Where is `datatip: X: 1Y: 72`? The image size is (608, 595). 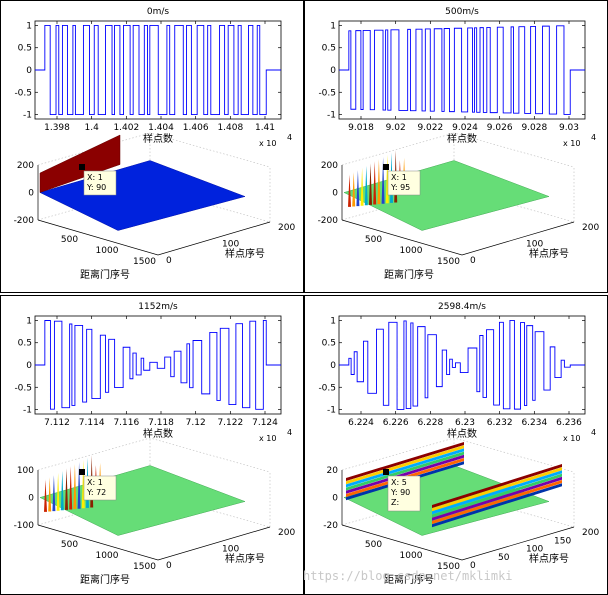
datatip: X: 1Y: 72 is located at coordinates (98, 485).